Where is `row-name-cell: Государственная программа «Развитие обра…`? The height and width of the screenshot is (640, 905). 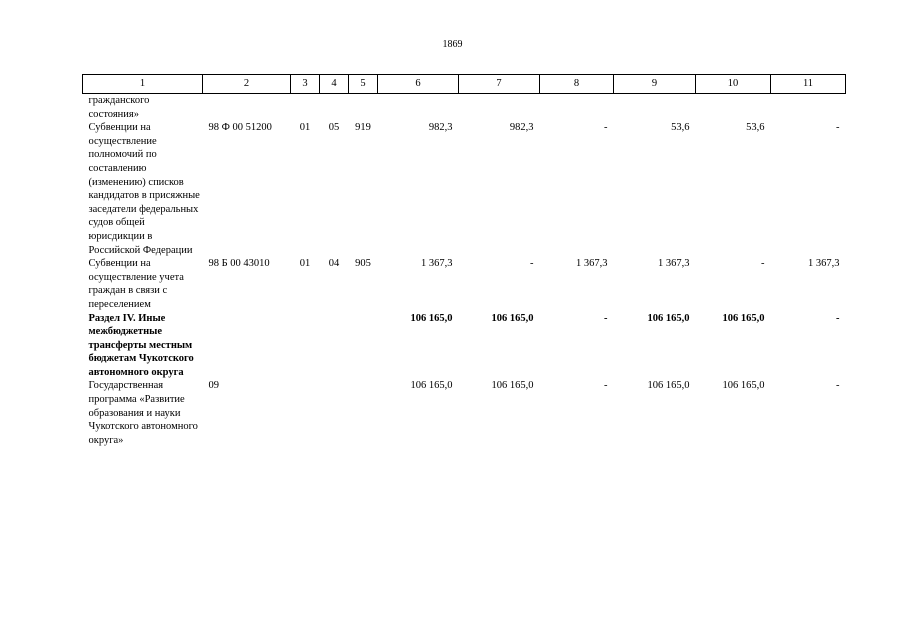 row-name-cell: Государственная программа «Развитие обра… is located at coordinates (143, 413).